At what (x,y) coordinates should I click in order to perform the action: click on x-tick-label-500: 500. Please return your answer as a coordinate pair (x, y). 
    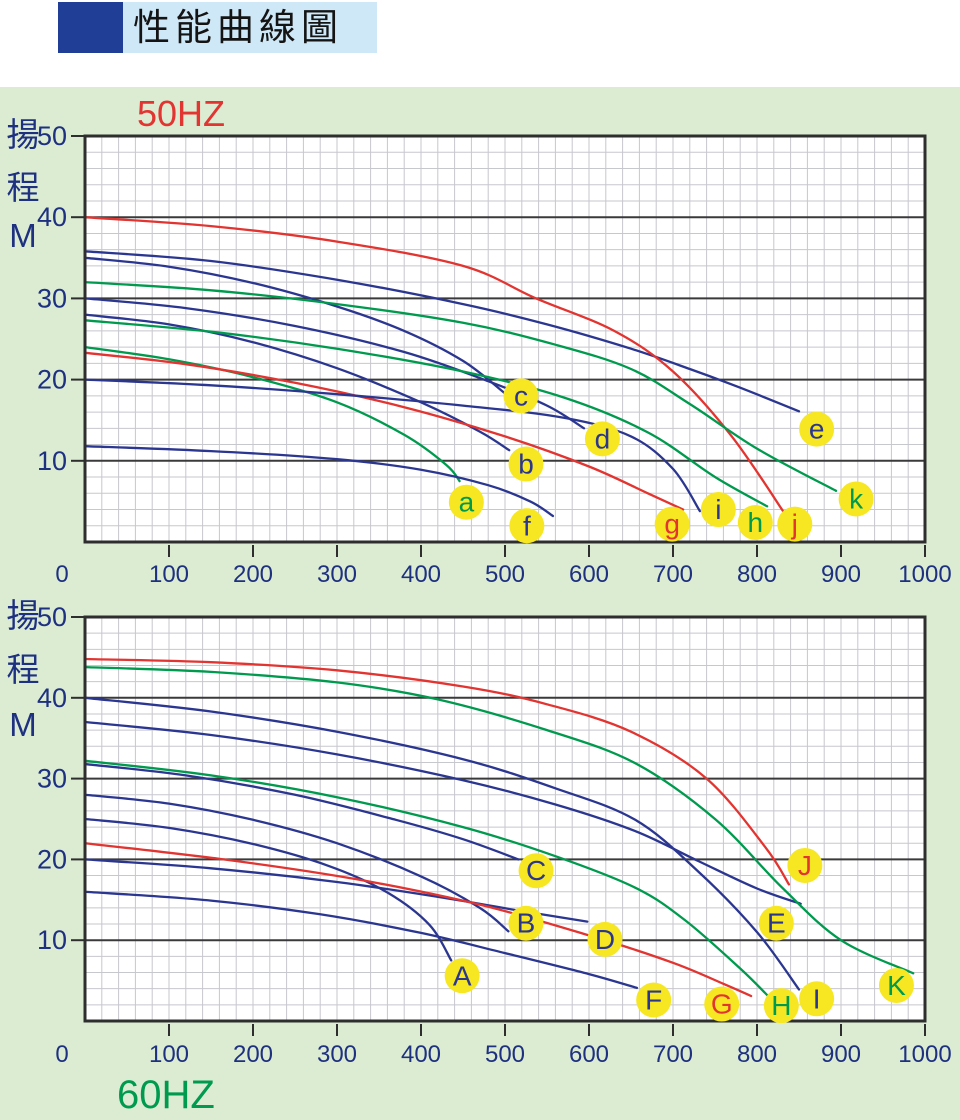
    Looking at the image, I should click on (505, 1054).